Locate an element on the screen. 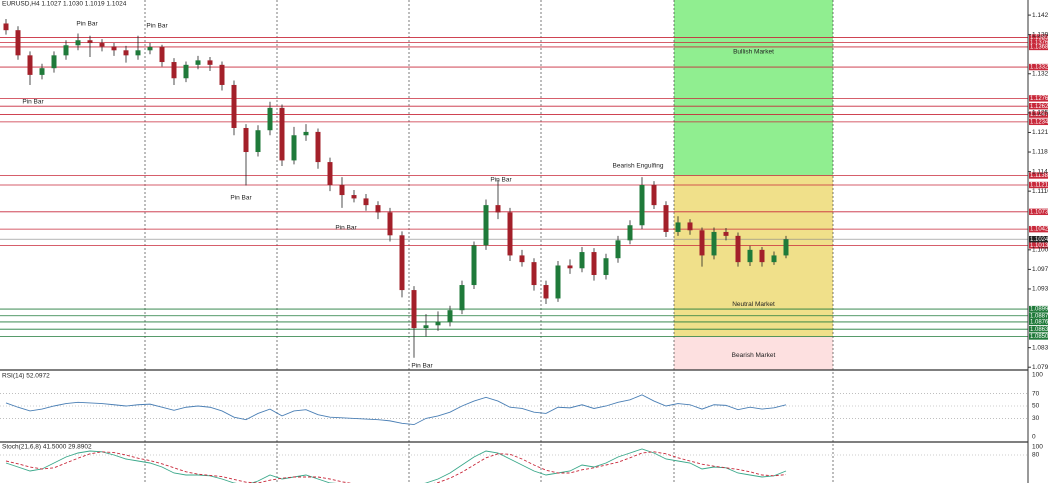 The width and height of the screenshot is (1048, 483). stoch-signal-line is located at coordinates (396, 467).